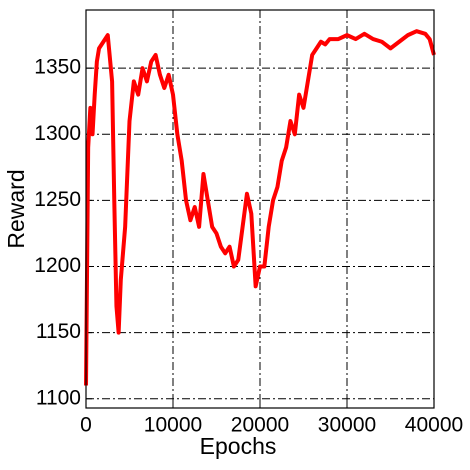 The image size is (470, 470). What do you see at coordinates (57, 265) in the screenshot?
I see `y-tick-label: 1200` at bounding box center [57, 265].